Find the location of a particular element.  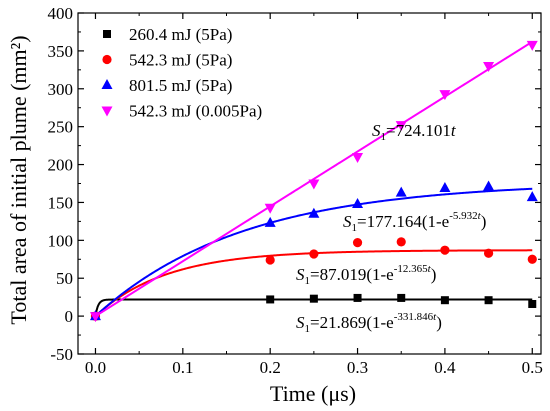

y-tick-label: 50 is located at coordinates (64, 278).